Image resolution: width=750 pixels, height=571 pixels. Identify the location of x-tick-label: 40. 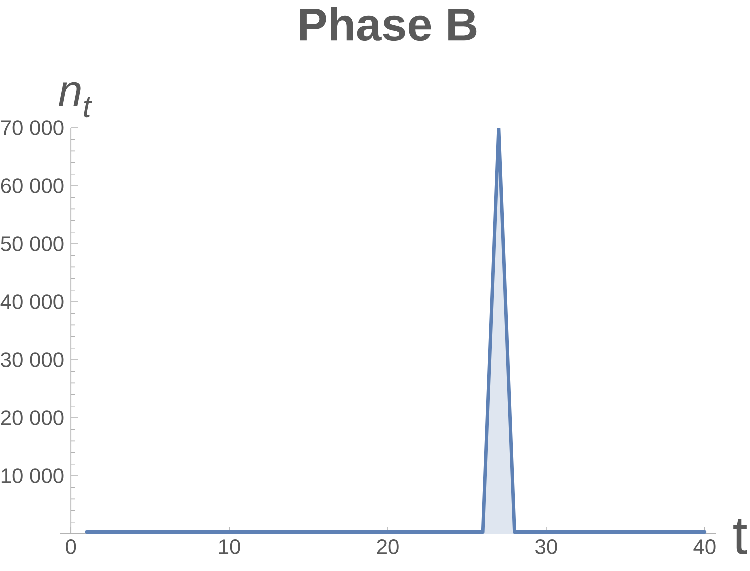
(705, 547).